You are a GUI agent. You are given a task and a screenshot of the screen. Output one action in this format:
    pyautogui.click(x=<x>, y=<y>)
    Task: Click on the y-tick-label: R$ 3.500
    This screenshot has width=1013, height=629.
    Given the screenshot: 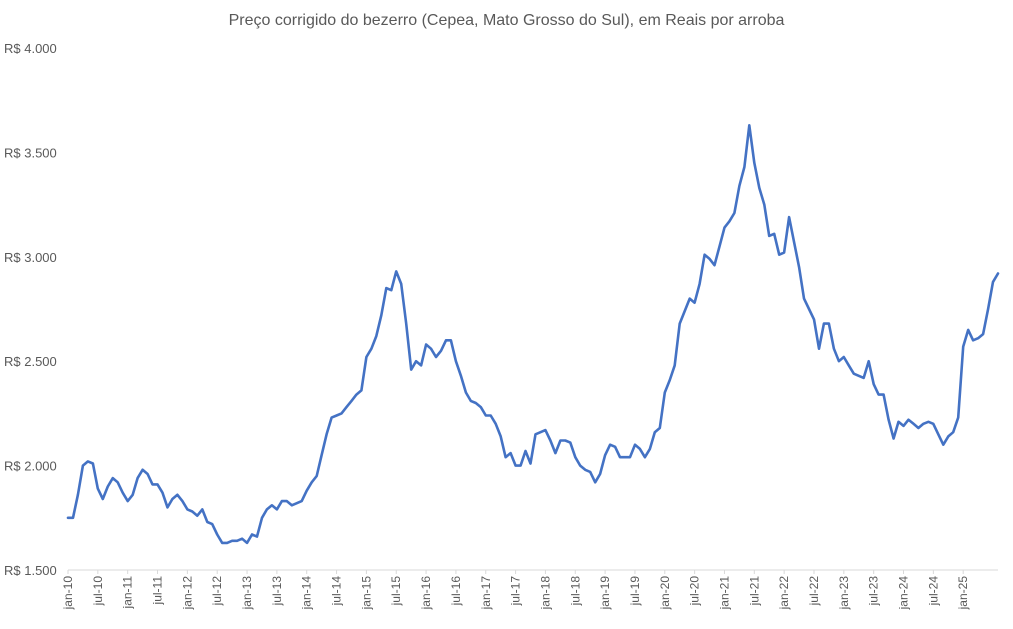 What is the action you would take?
    pyautogui.click(x=30, y=152)
    